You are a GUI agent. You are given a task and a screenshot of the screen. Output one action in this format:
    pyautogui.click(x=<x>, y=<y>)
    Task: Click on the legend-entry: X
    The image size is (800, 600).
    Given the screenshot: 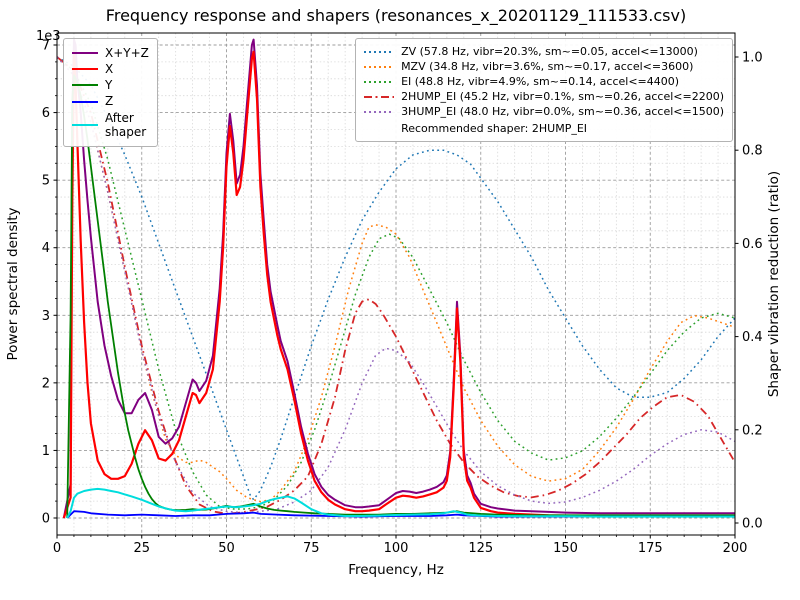 What is the action you would take?
    pyautogui.click(x=110, y=69)
    